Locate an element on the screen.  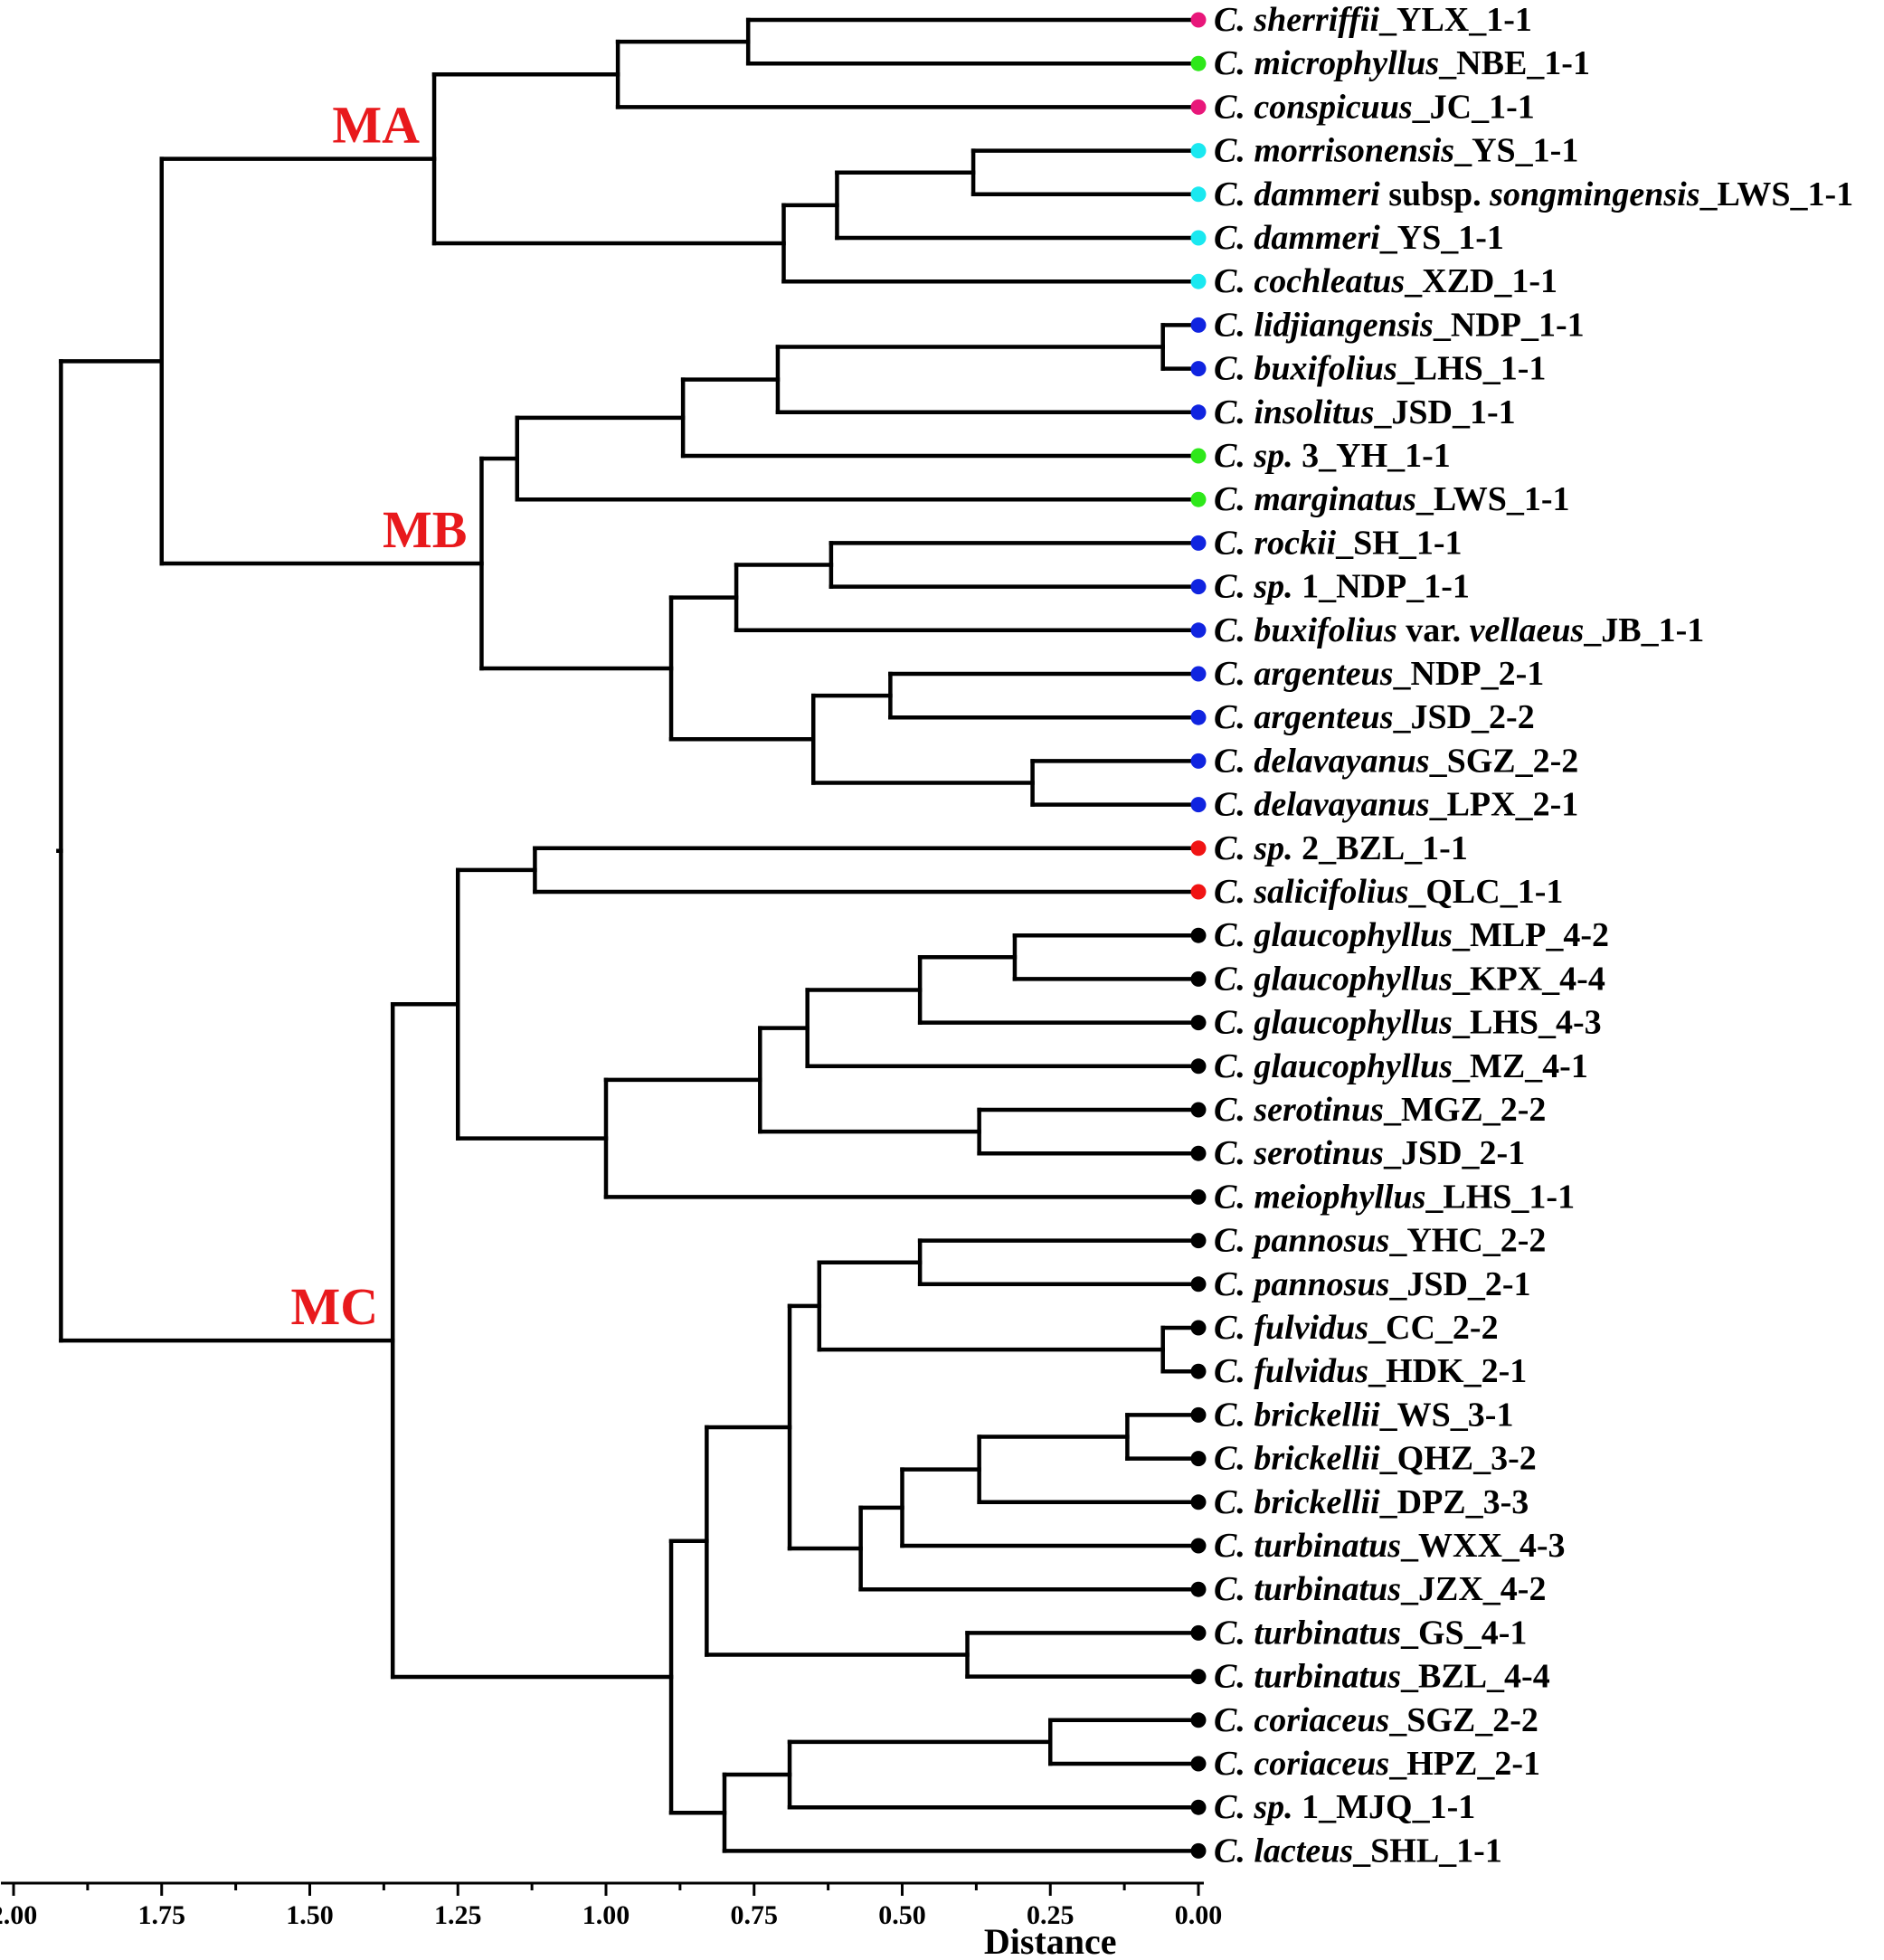
leaf-label: C. dammeri subsp. songmingensis_LWS_1-1 is located at coordinates (1533, 194).